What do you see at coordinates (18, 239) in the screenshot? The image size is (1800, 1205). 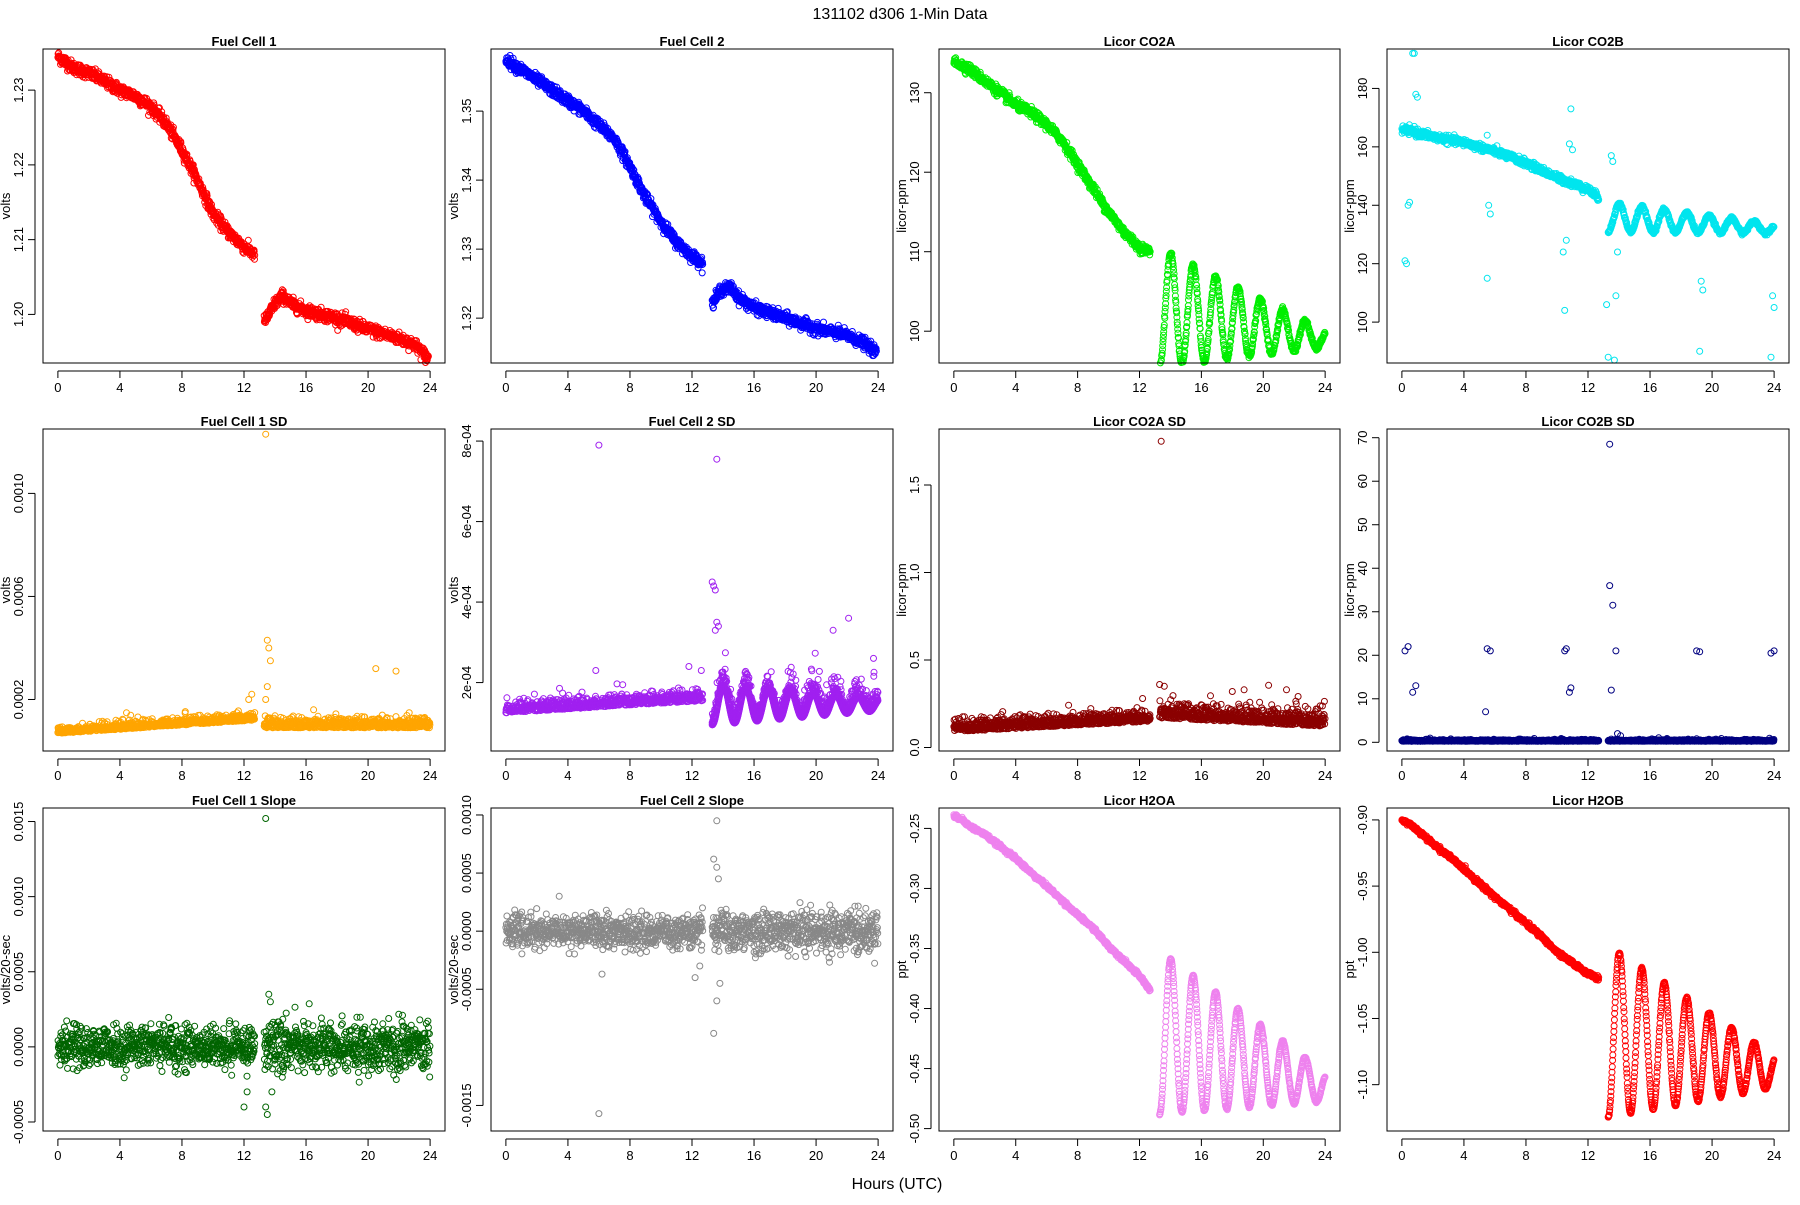 I see `y-tick-label: 1.21` at bounding box center [18, 239].